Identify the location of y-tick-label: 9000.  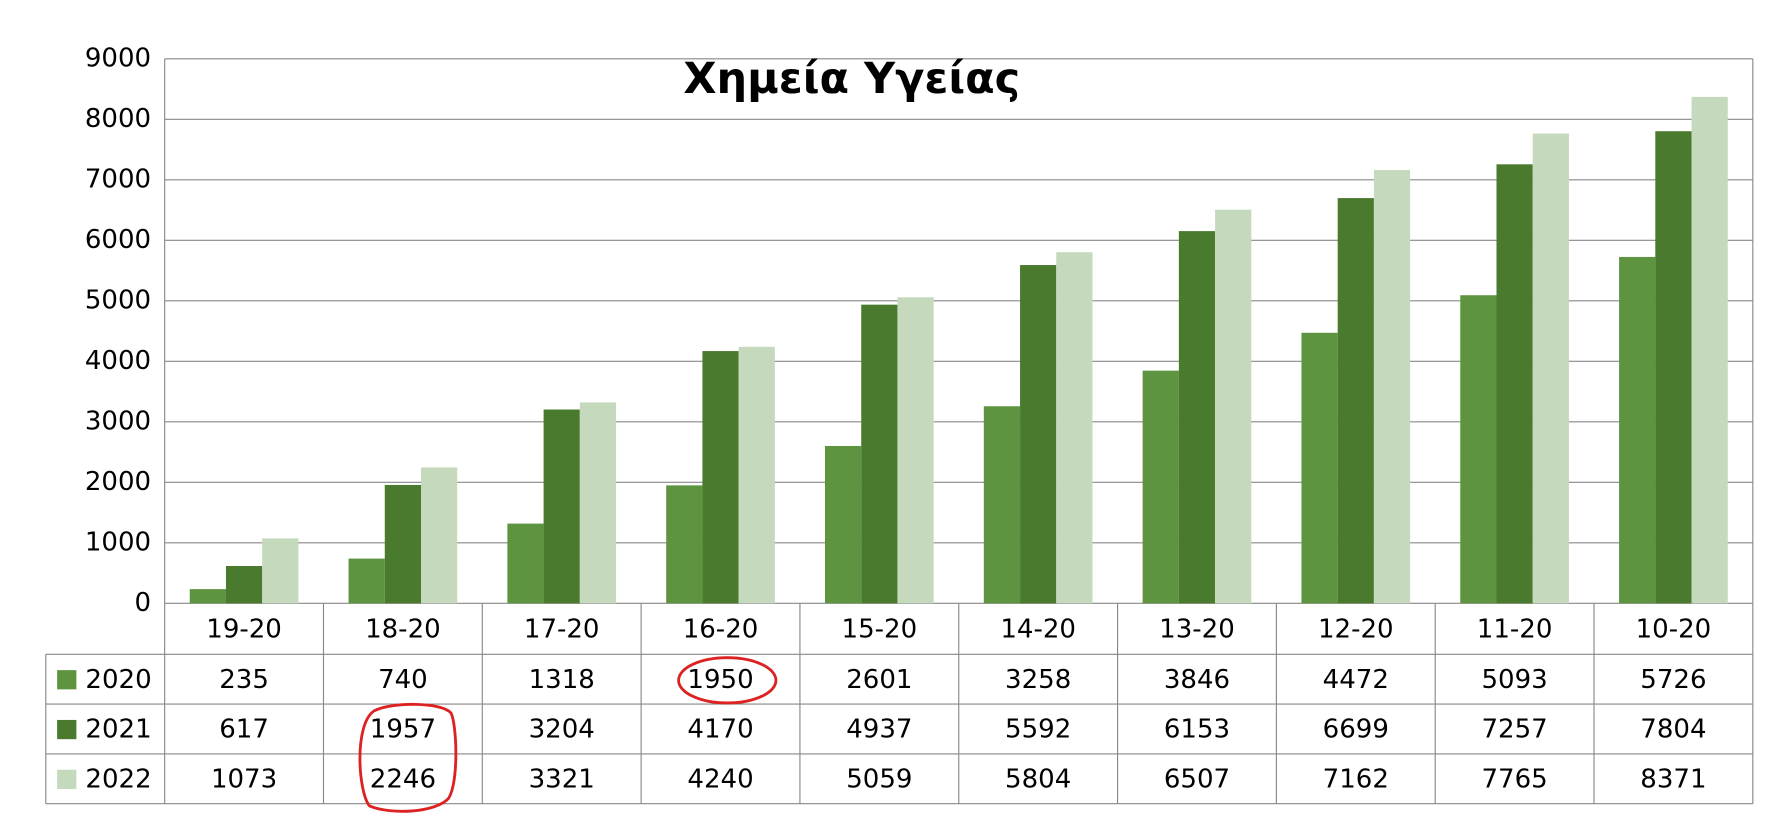
(118, 58).